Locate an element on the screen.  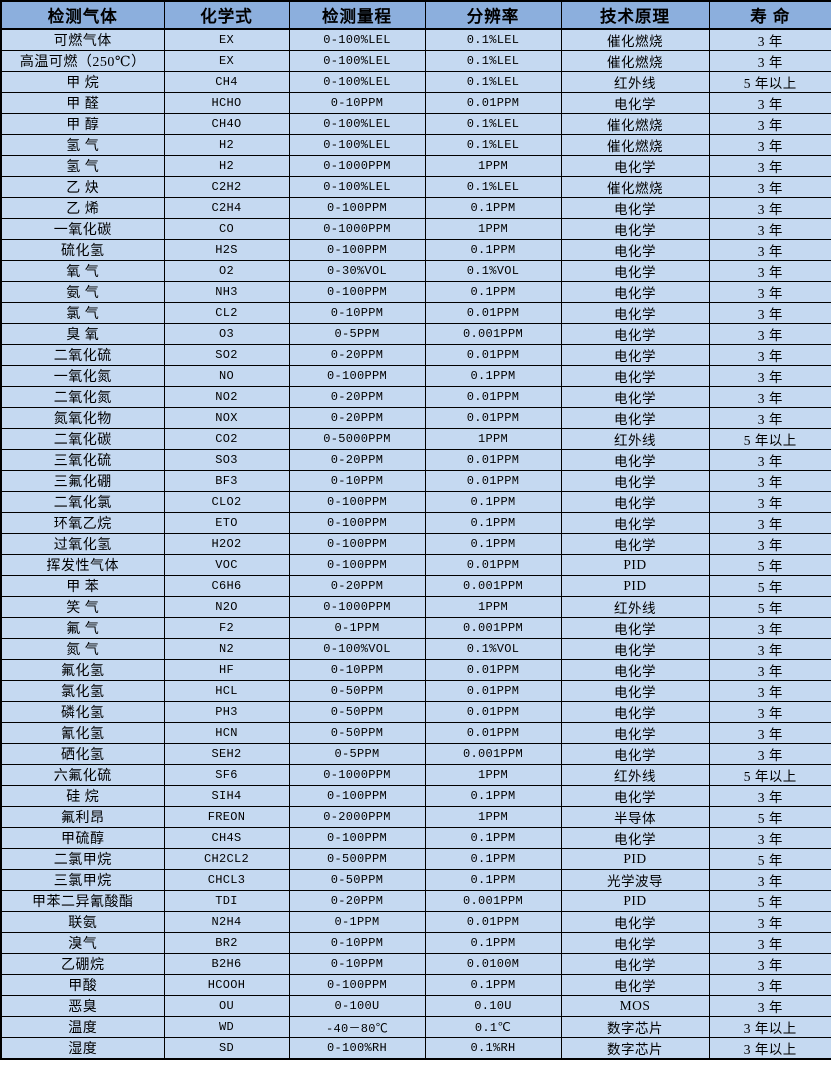
table-row: 挥发性气体 VOC 0-100PPM 0.01PPM PID 5 年 is located at coordinates (415, 565).